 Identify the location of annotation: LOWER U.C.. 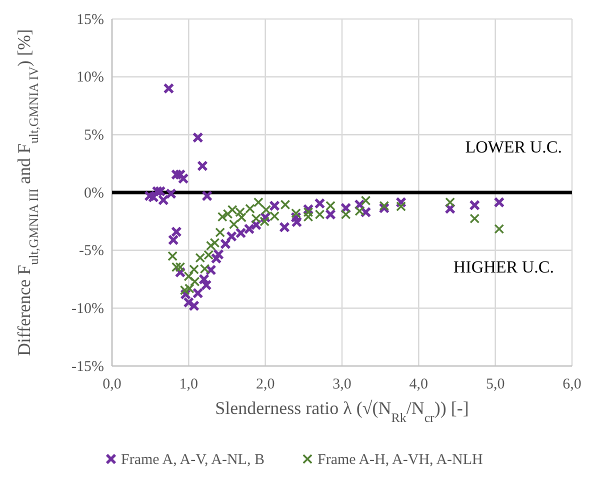
(513, 147).